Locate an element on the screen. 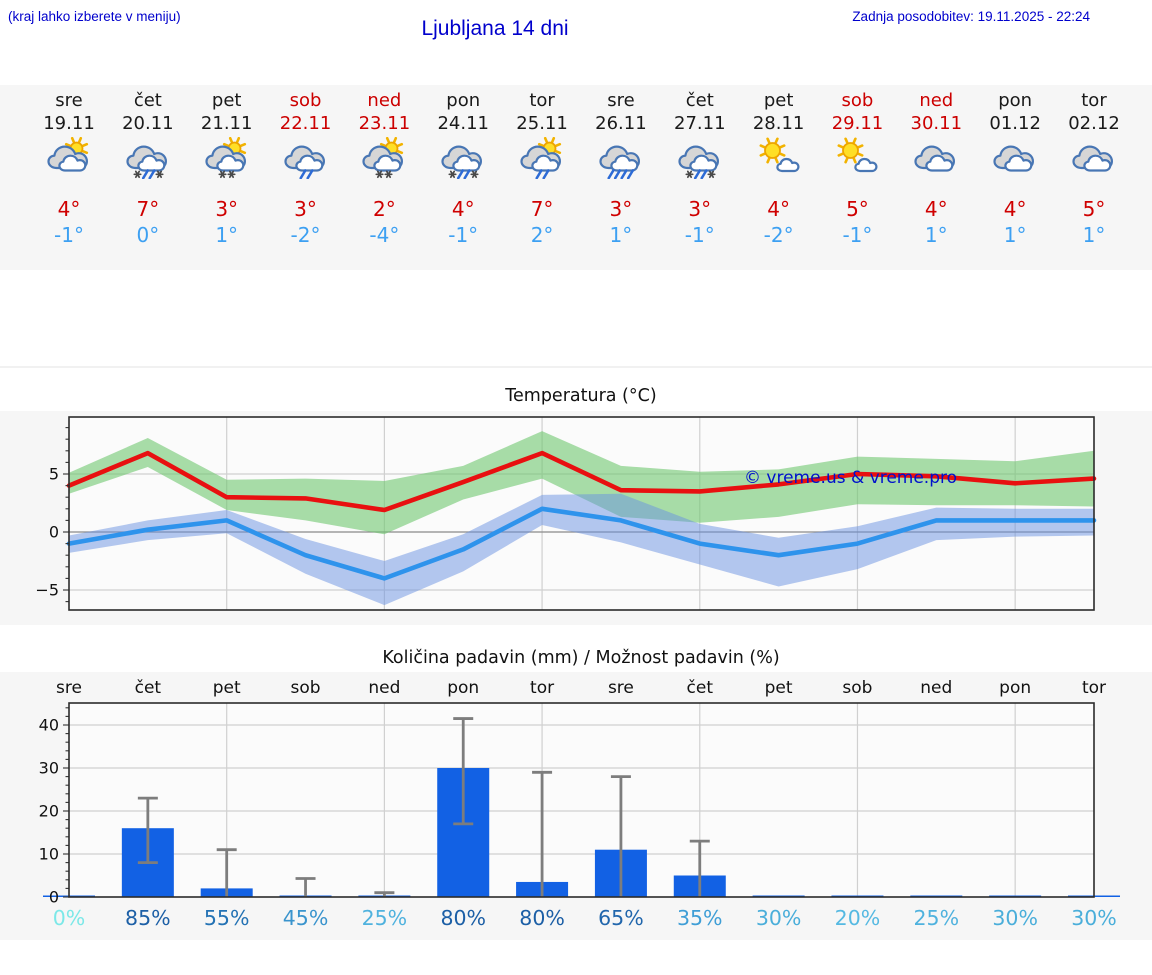 The height and width of the screenshot is (975, 1152). precip-probability: 65% is located at coordinates (621, 918).